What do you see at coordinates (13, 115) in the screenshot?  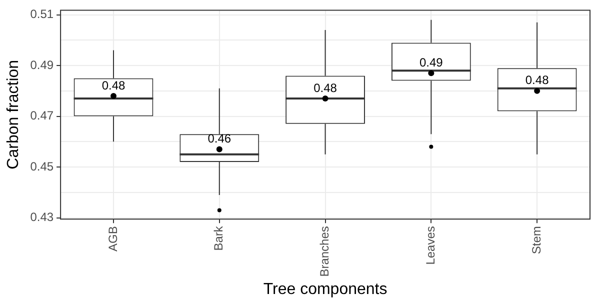 I see `y-axis-title: Carbon fraction` at bounding box center [13, 115].